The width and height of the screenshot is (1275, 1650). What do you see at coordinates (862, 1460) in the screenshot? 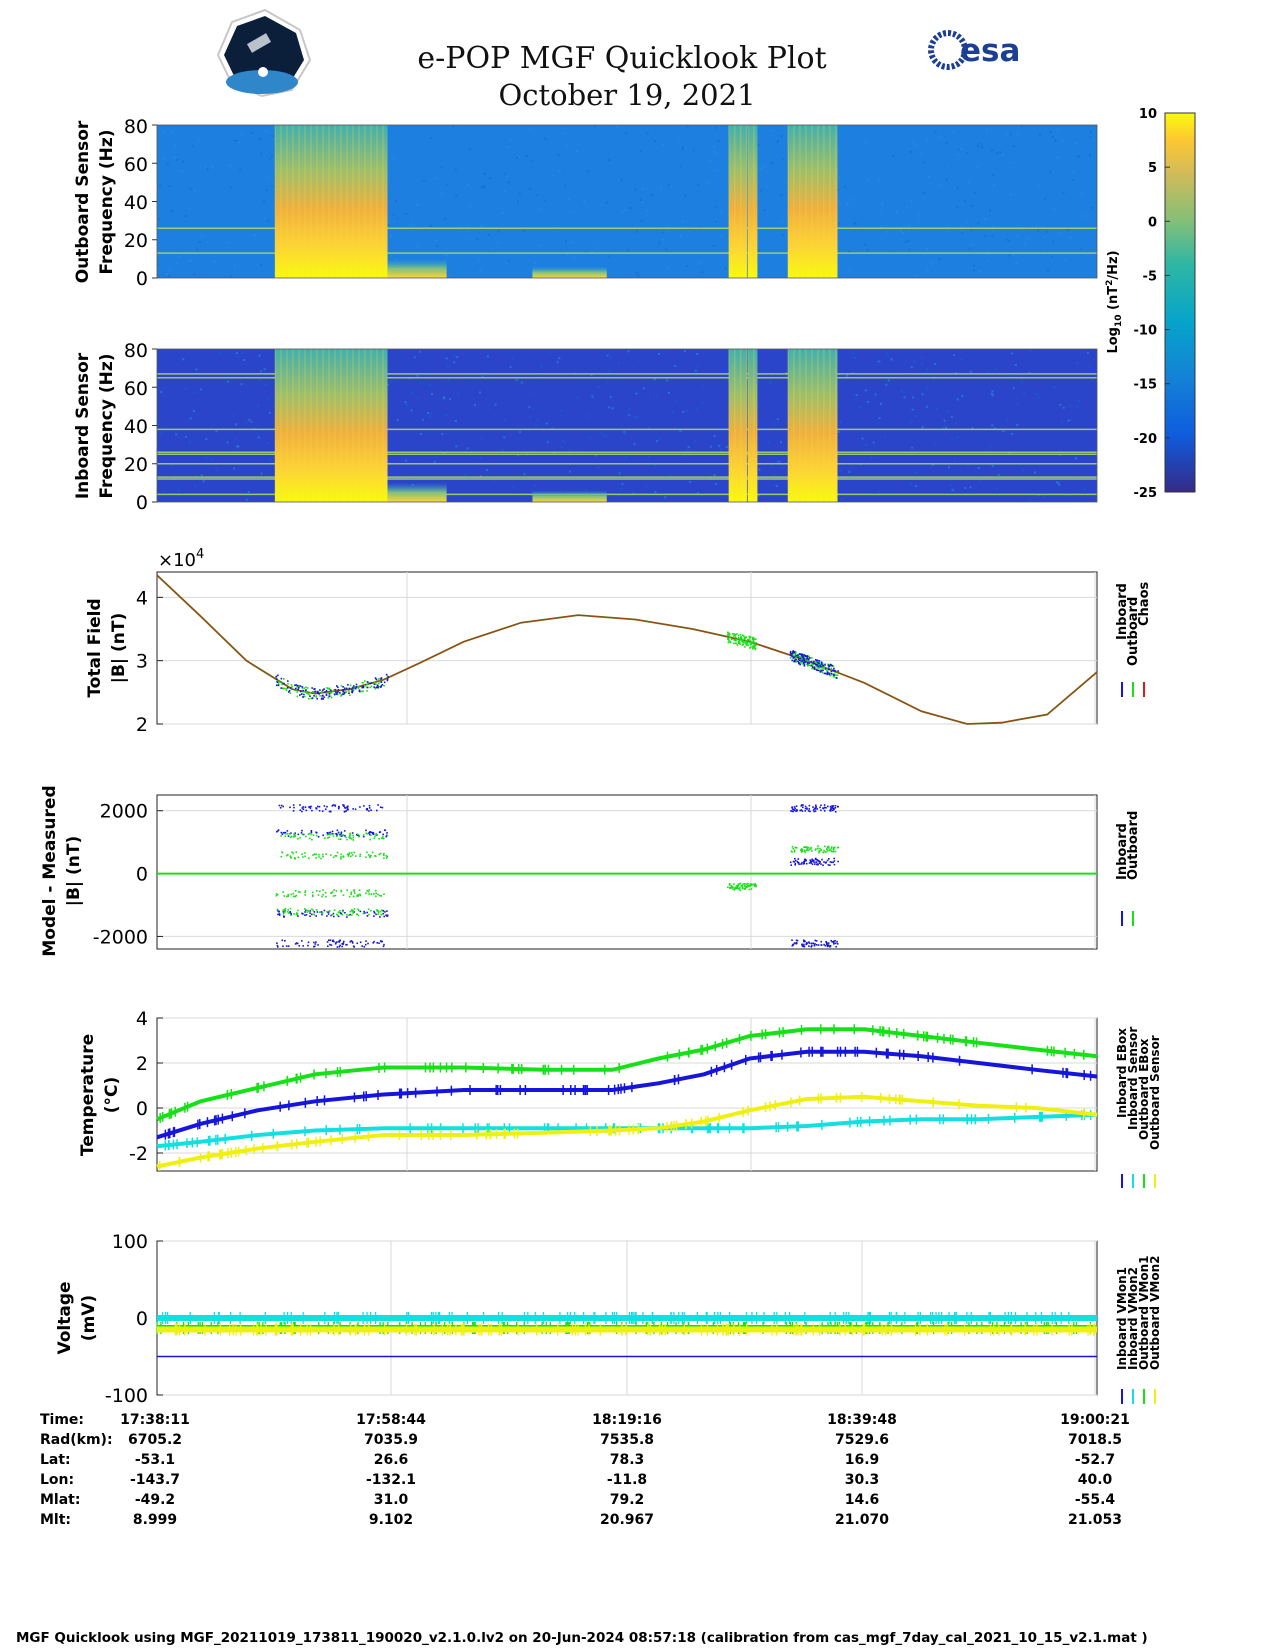
I see `orbit-cell: 16.9` at bounding box center [862, 1460].